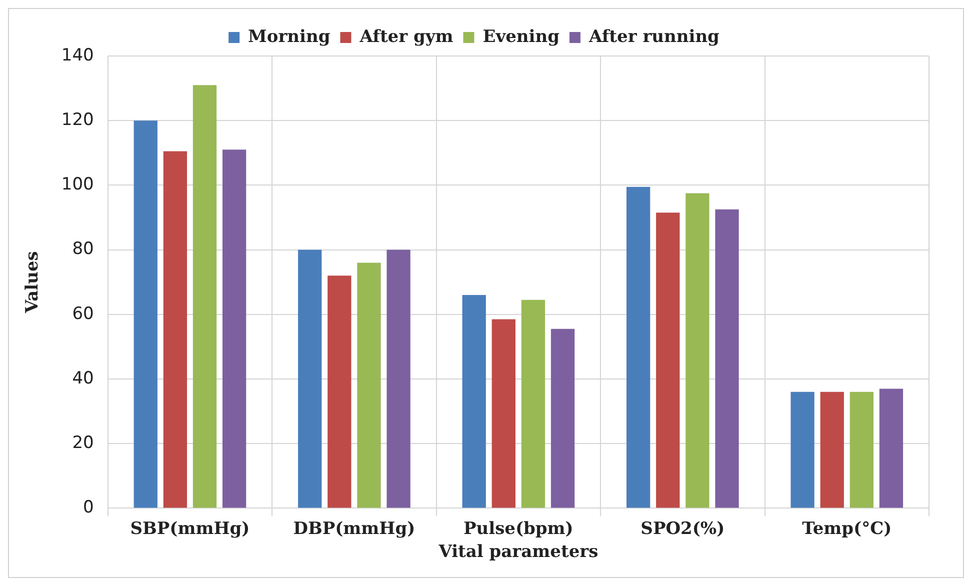 This screenshot has height=588, width=974. Describe the element at coordinates (847, 528) in the screenshot. I see `x-tick-label: Temp(°C)` at that location.